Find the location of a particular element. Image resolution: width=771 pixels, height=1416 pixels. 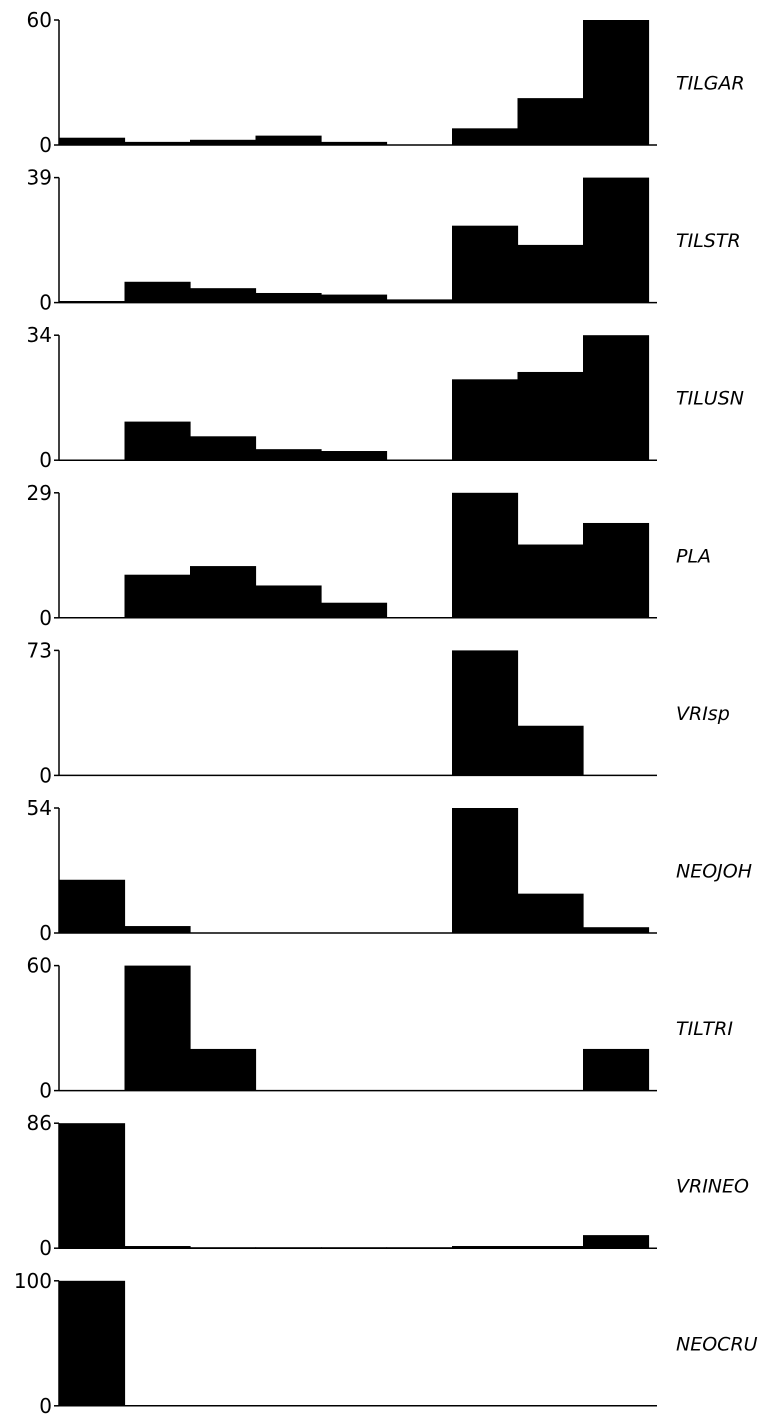

y-tick-label-max: 73 is located at coordinates (39, 650).